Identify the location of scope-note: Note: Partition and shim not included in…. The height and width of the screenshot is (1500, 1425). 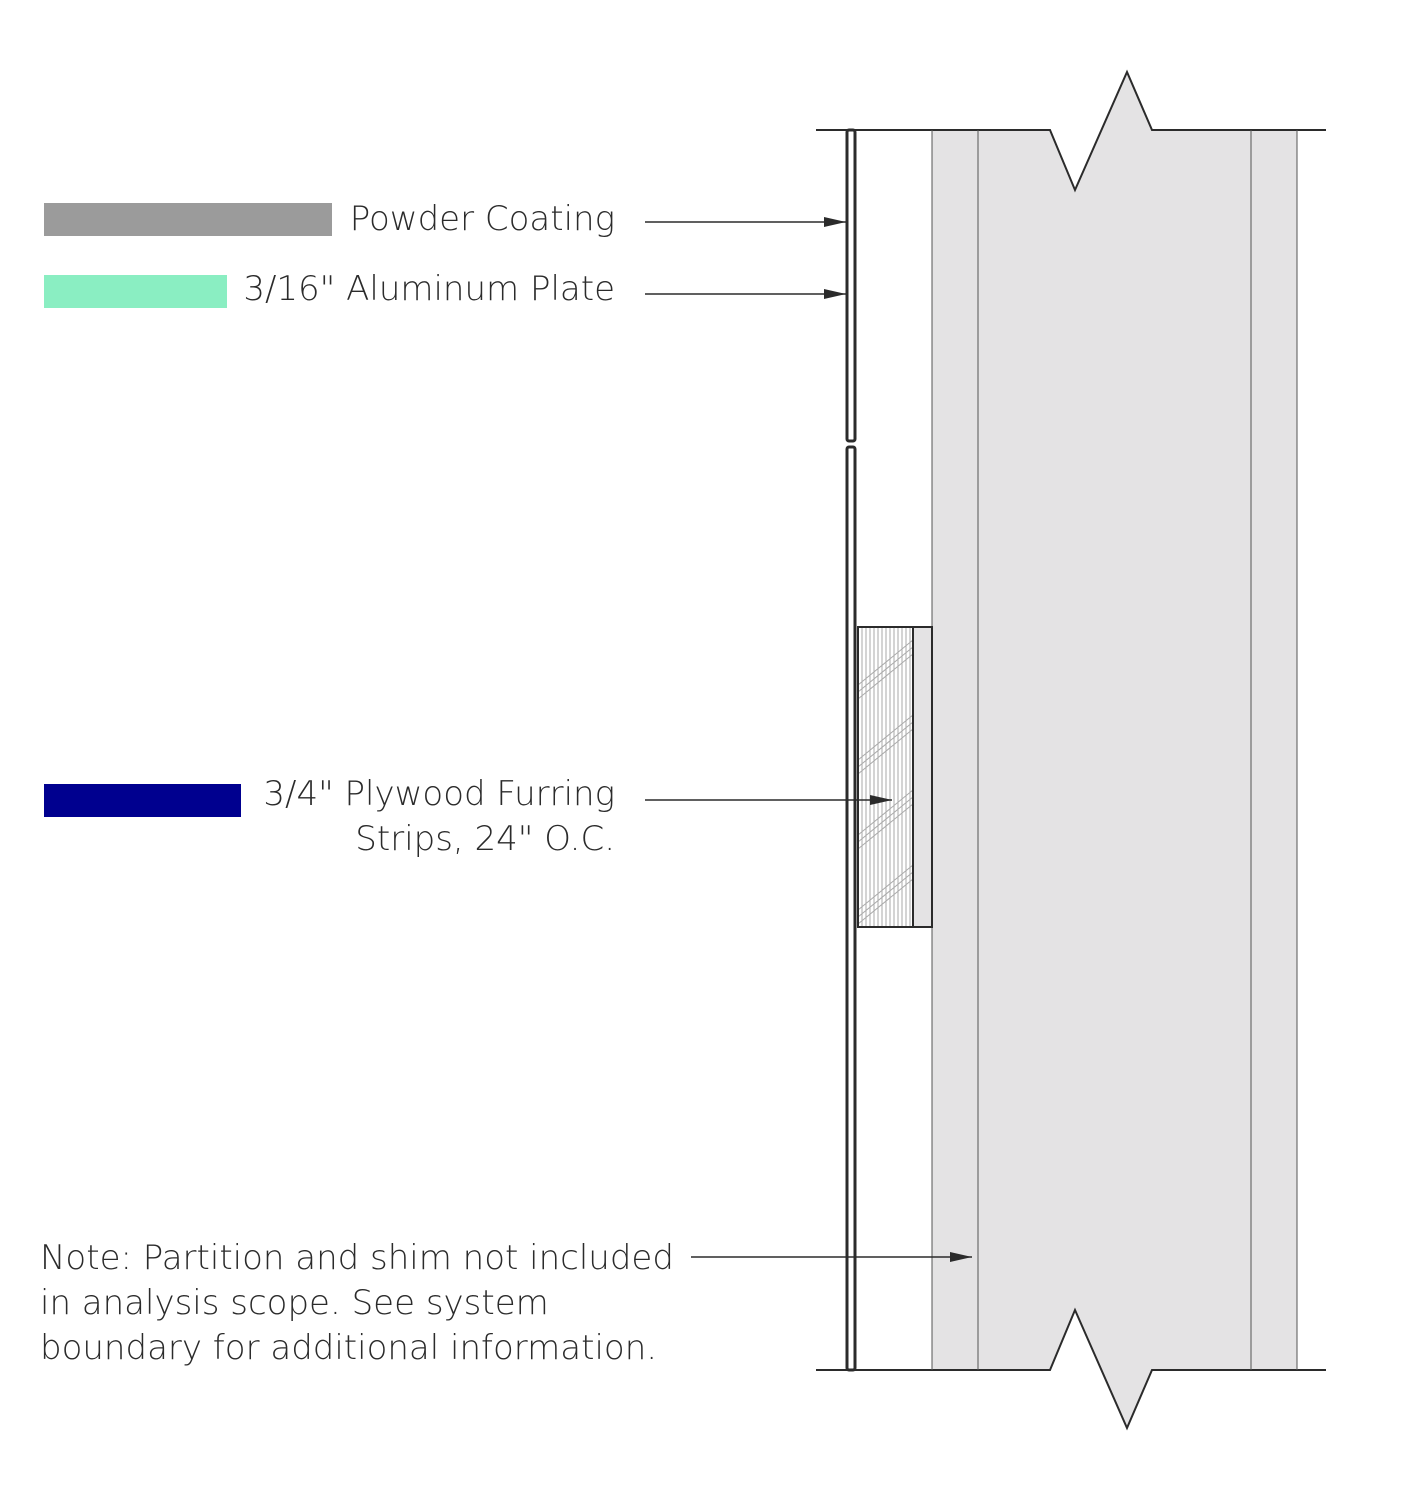
(357, 1303).